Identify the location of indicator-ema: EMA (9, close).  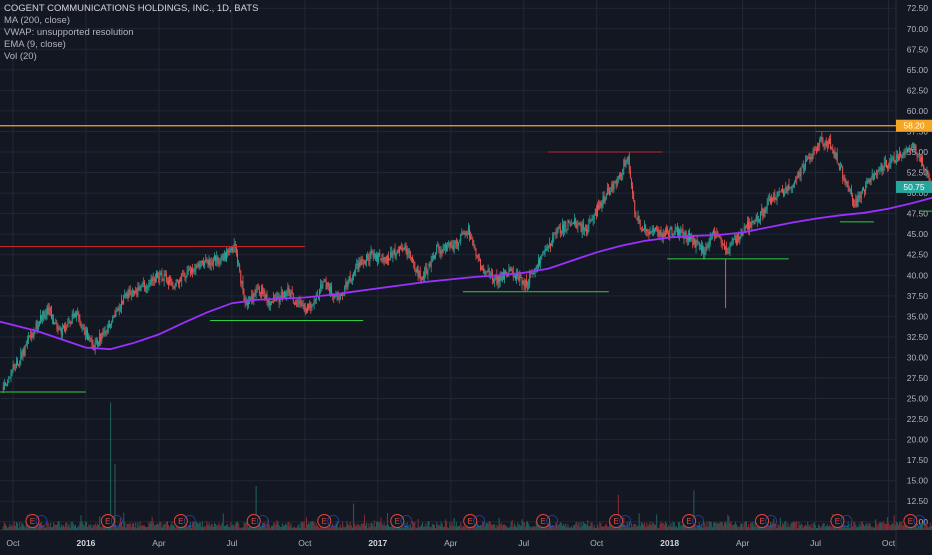
(131, 45).